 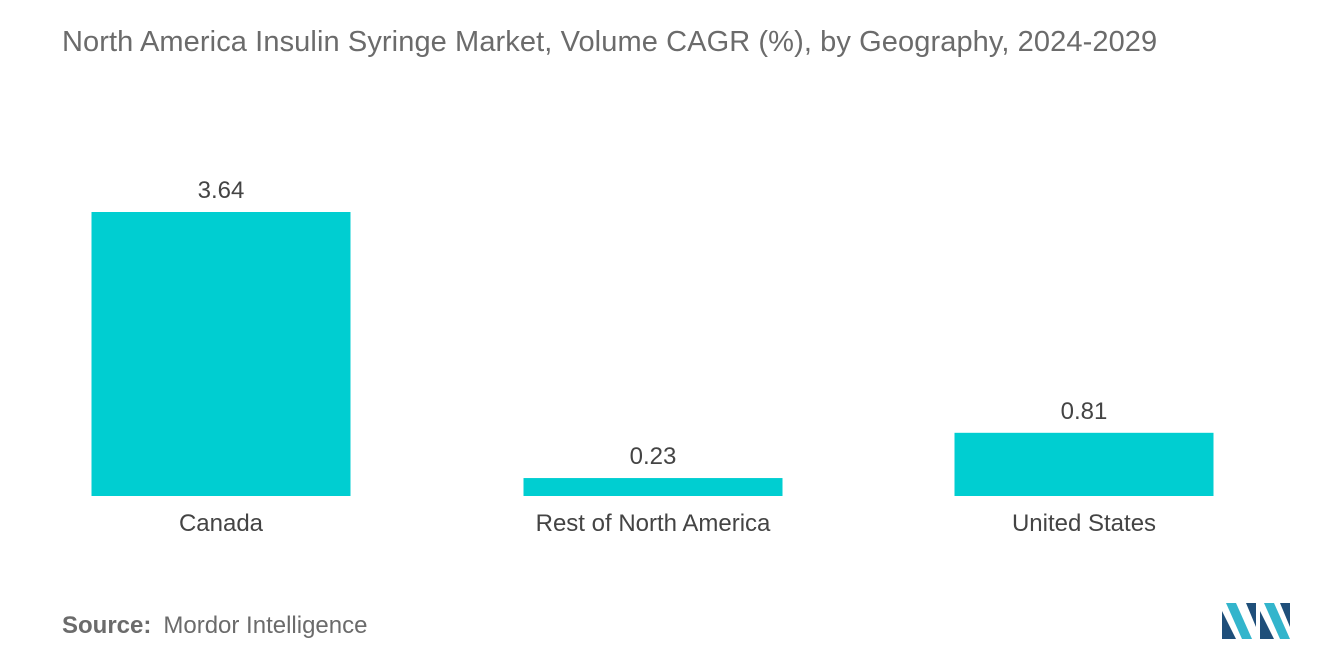 I want to click on source-value: Mordor Intelligence, so click(x=265, y=625).